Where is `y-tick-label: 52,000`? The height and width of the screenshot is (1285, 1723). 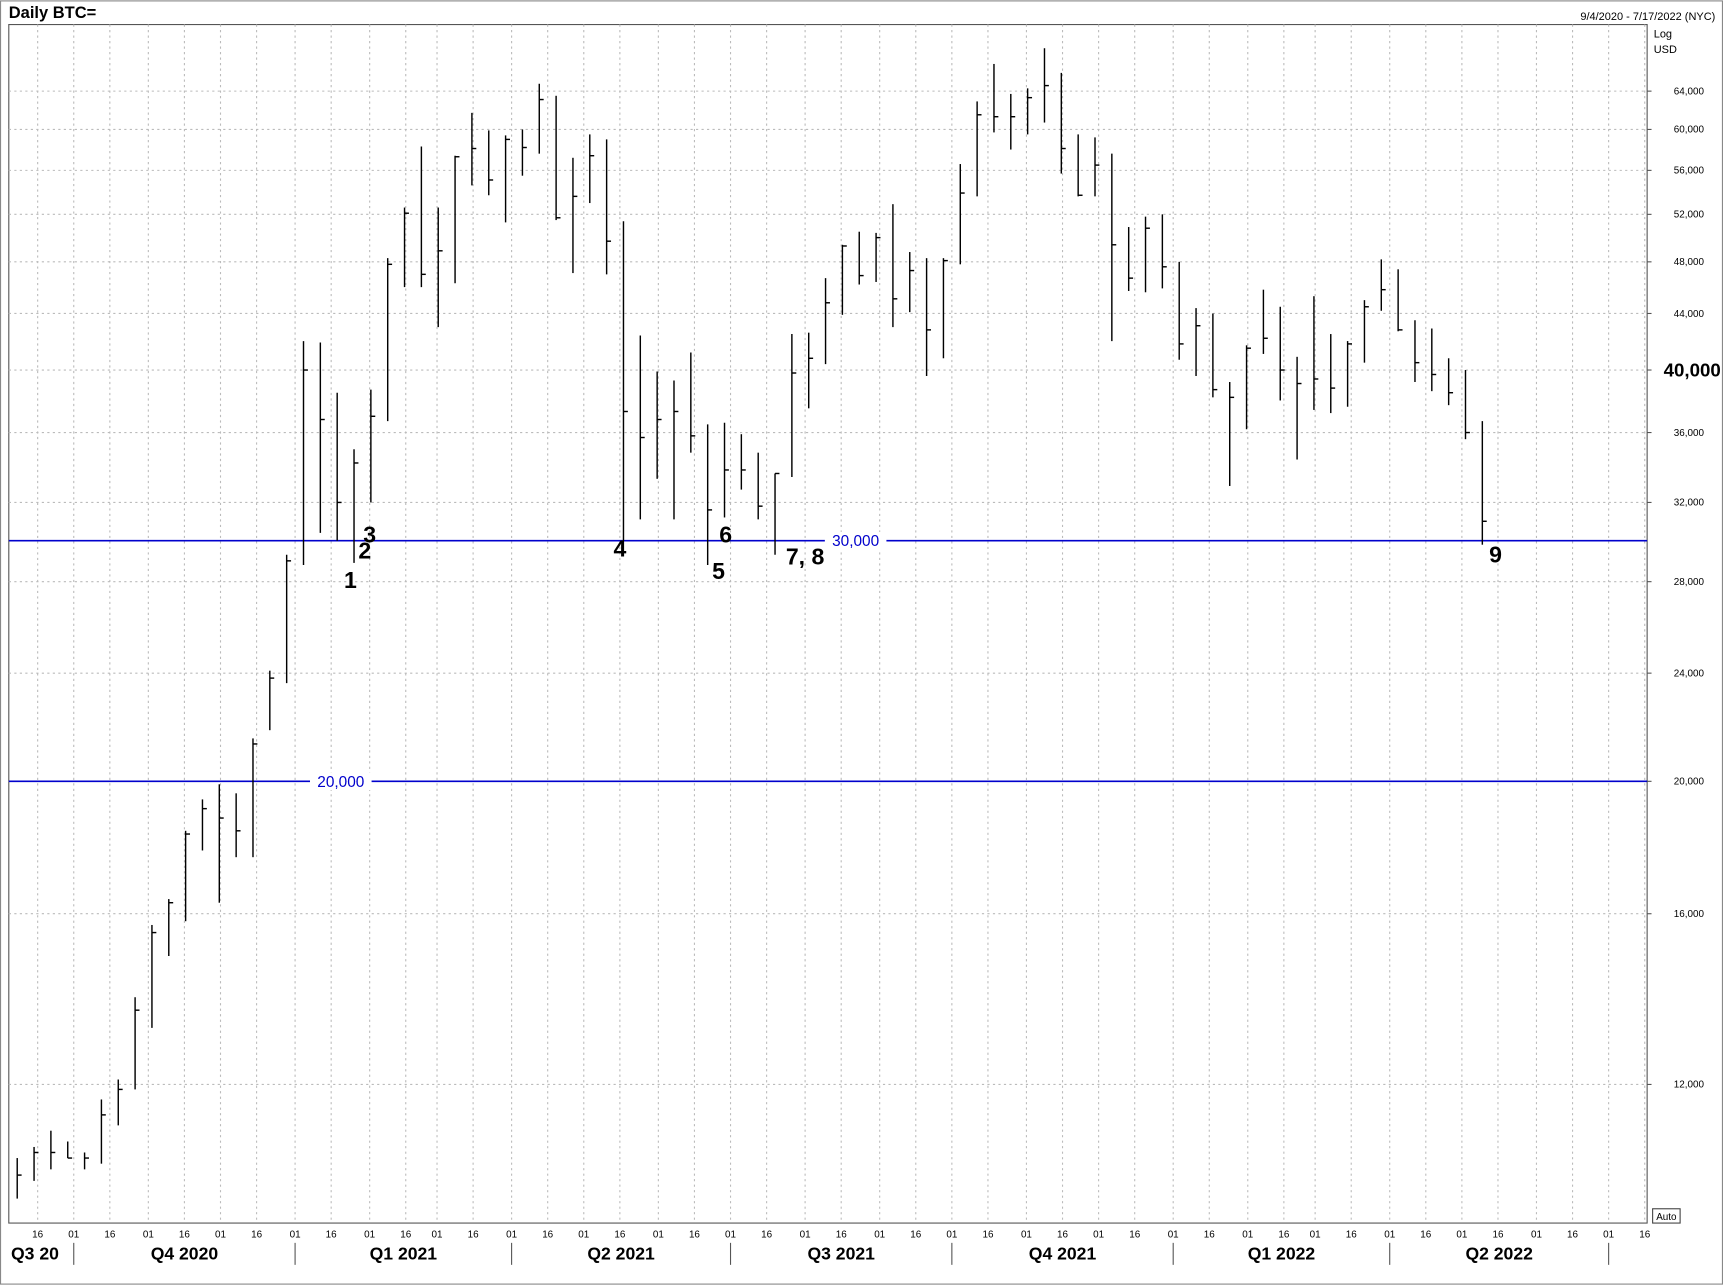 y-tick-label: 52,000 is located at coordinates (1689, 215).